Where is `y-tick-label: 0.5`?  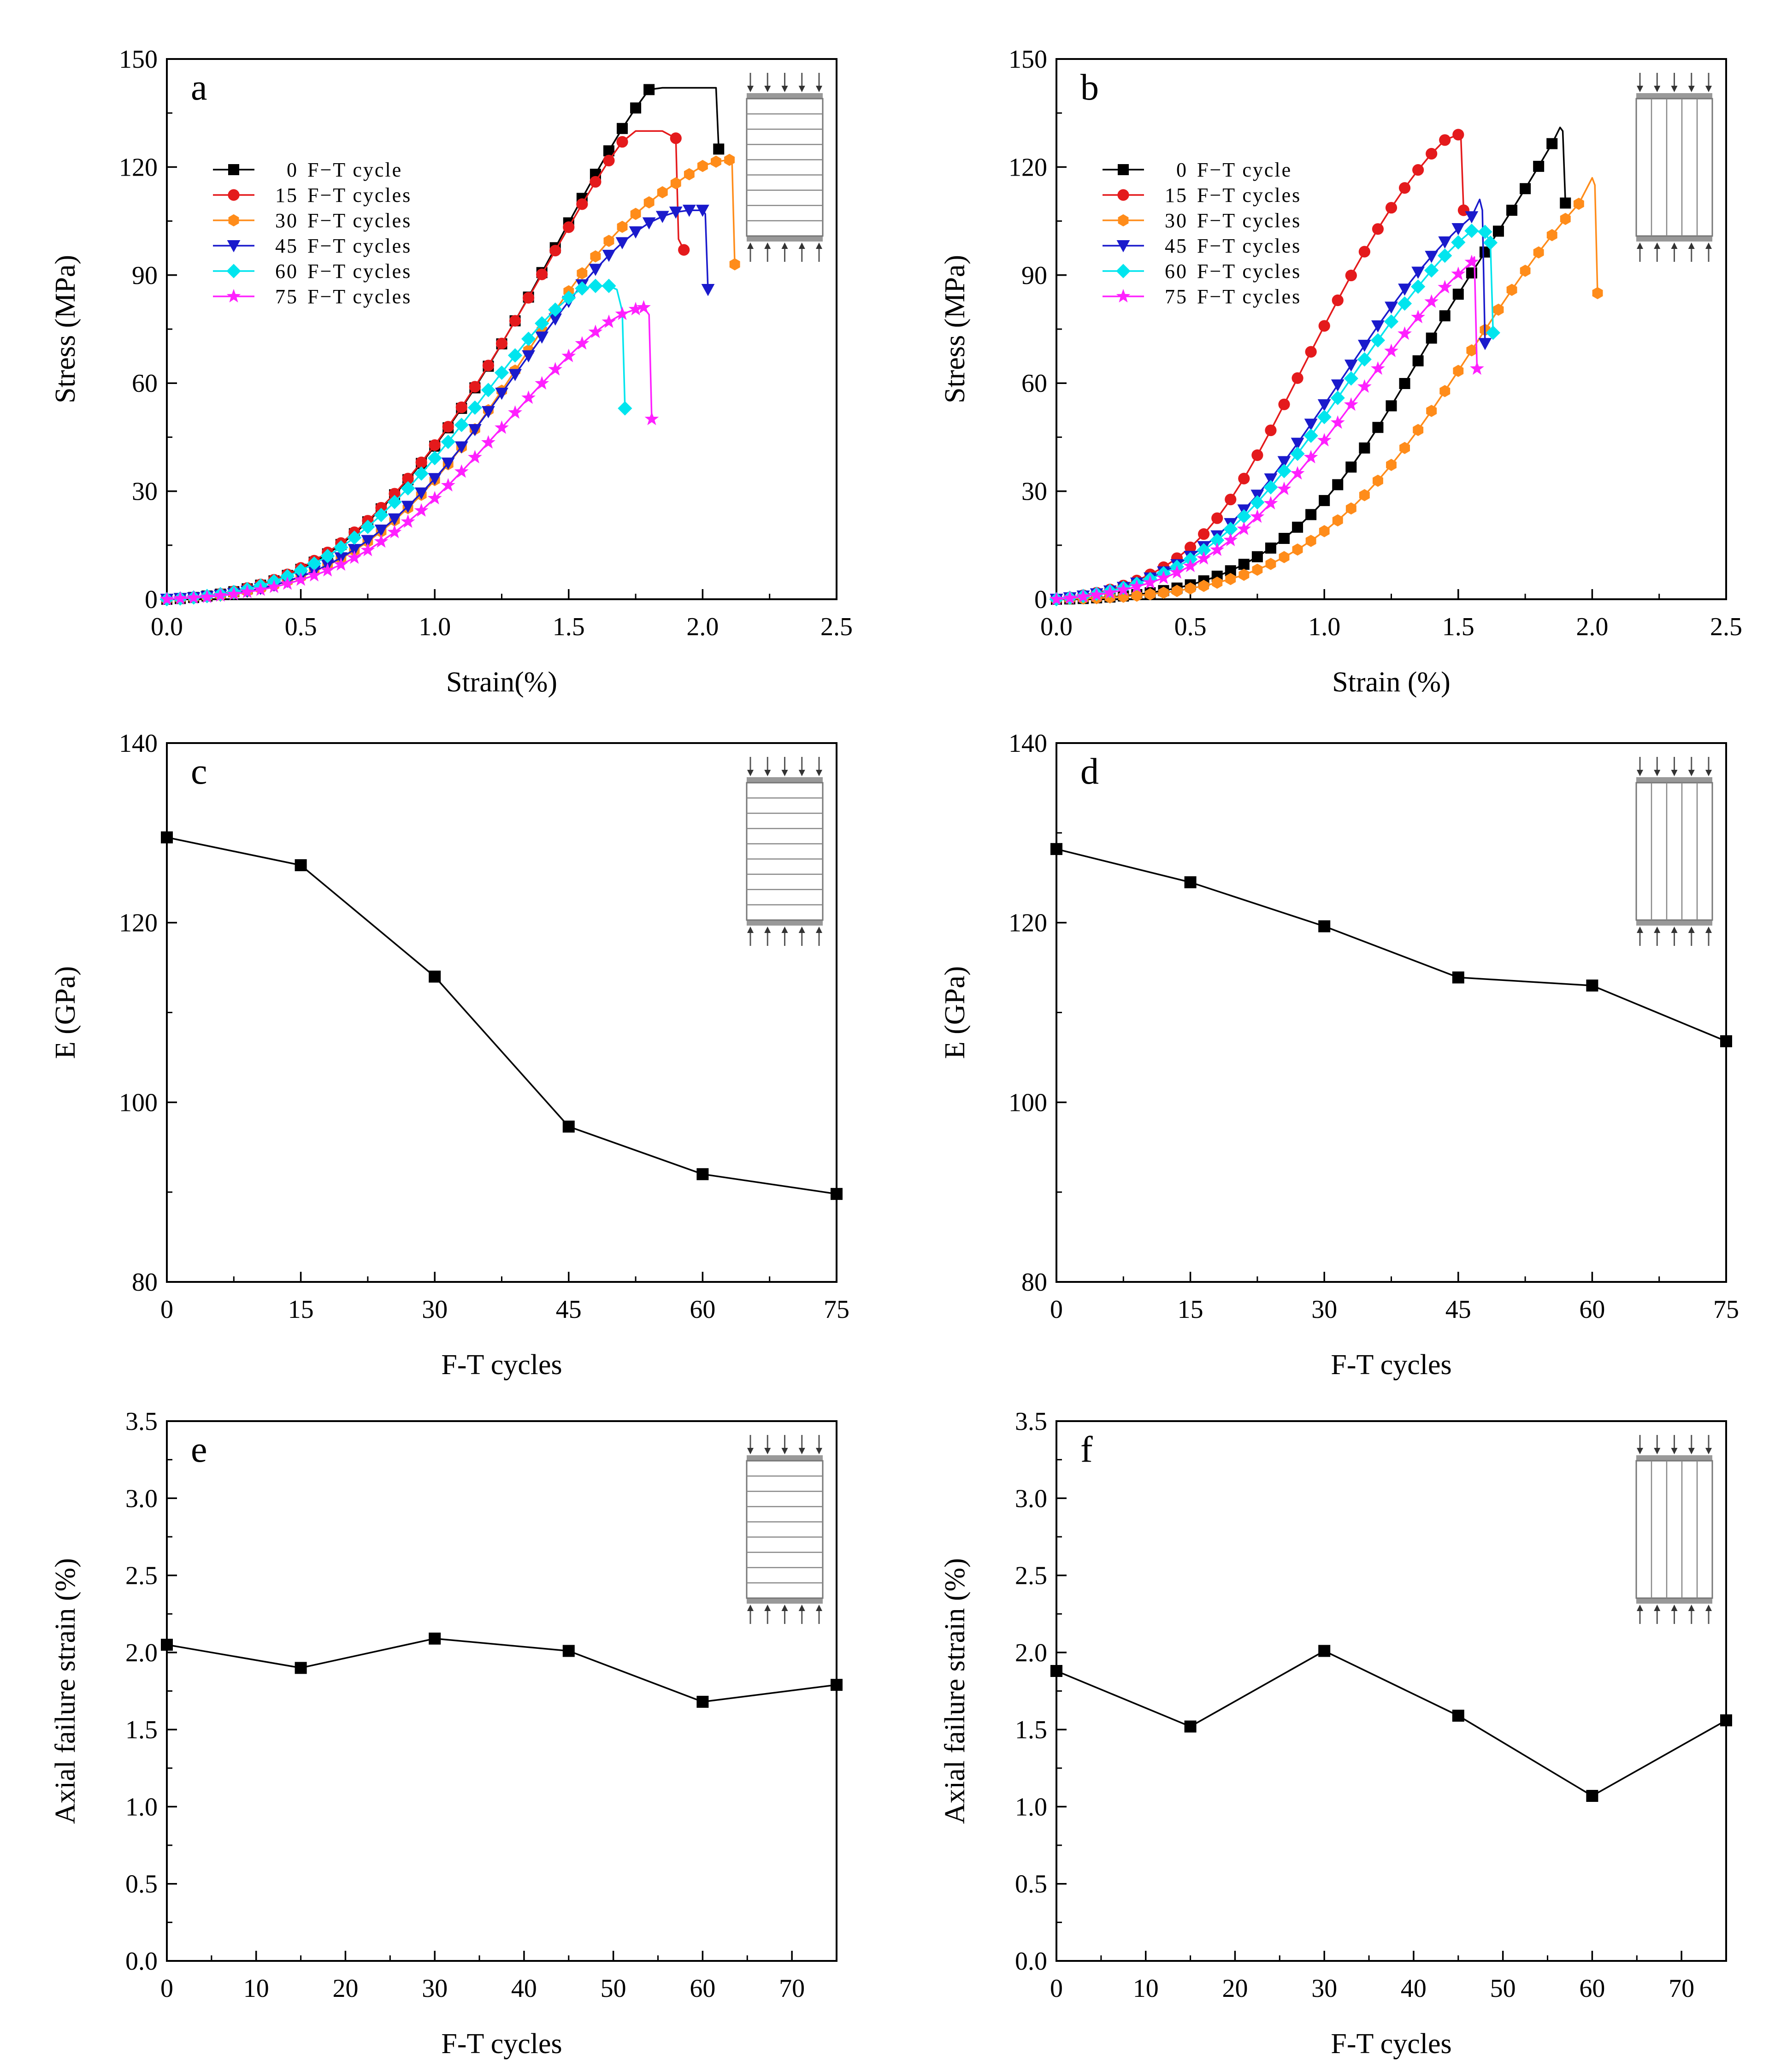
y-tick-label: 0.5 is located at coordinates (141, 1884).